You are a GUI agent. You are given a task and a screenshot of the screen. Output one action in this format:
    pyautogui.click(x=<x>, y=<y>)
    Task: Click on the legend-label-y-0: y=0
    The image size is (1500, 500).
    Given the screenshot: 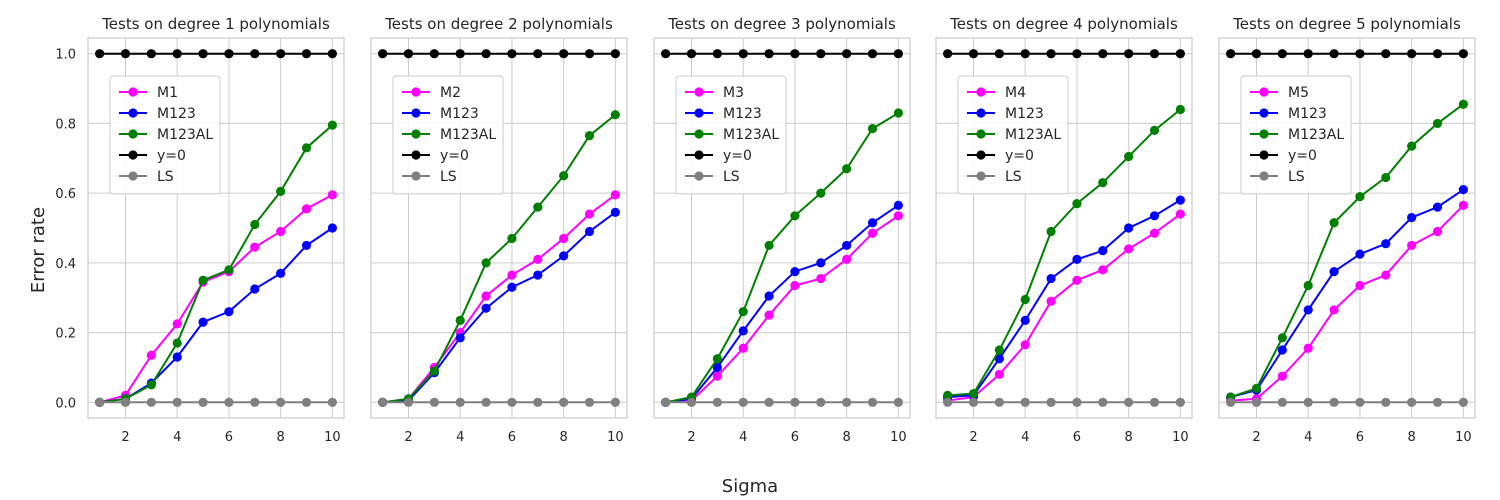 What is the action you would take?
    pyautogui.click(x=1019, y=156)
    